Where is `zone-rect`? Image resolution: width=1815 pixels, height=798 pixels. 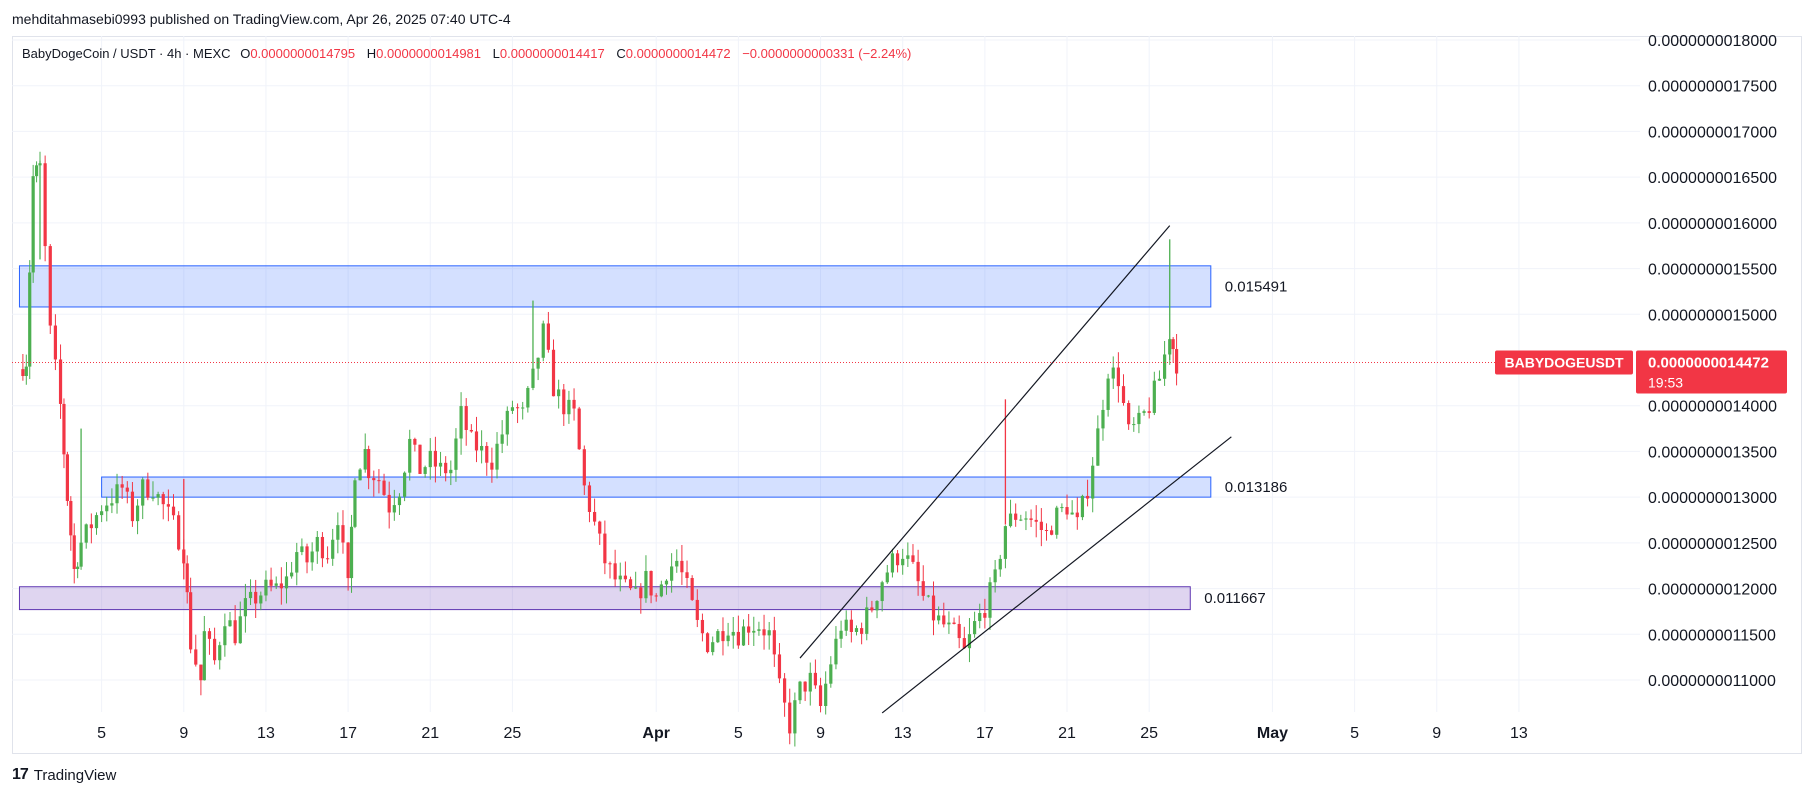 zone-rect is located at coordinates (604, 598).